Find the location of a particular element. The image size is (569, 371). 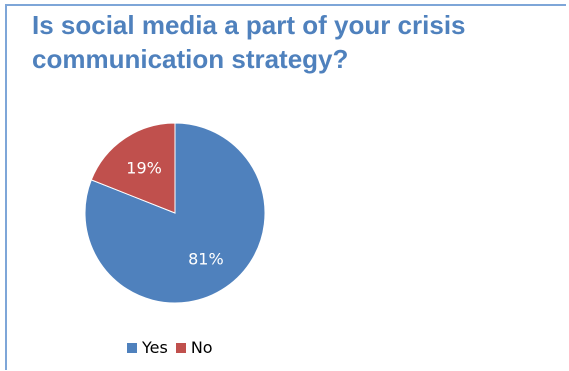

chart-legend: Yes No is located at coordinates (174, 347).